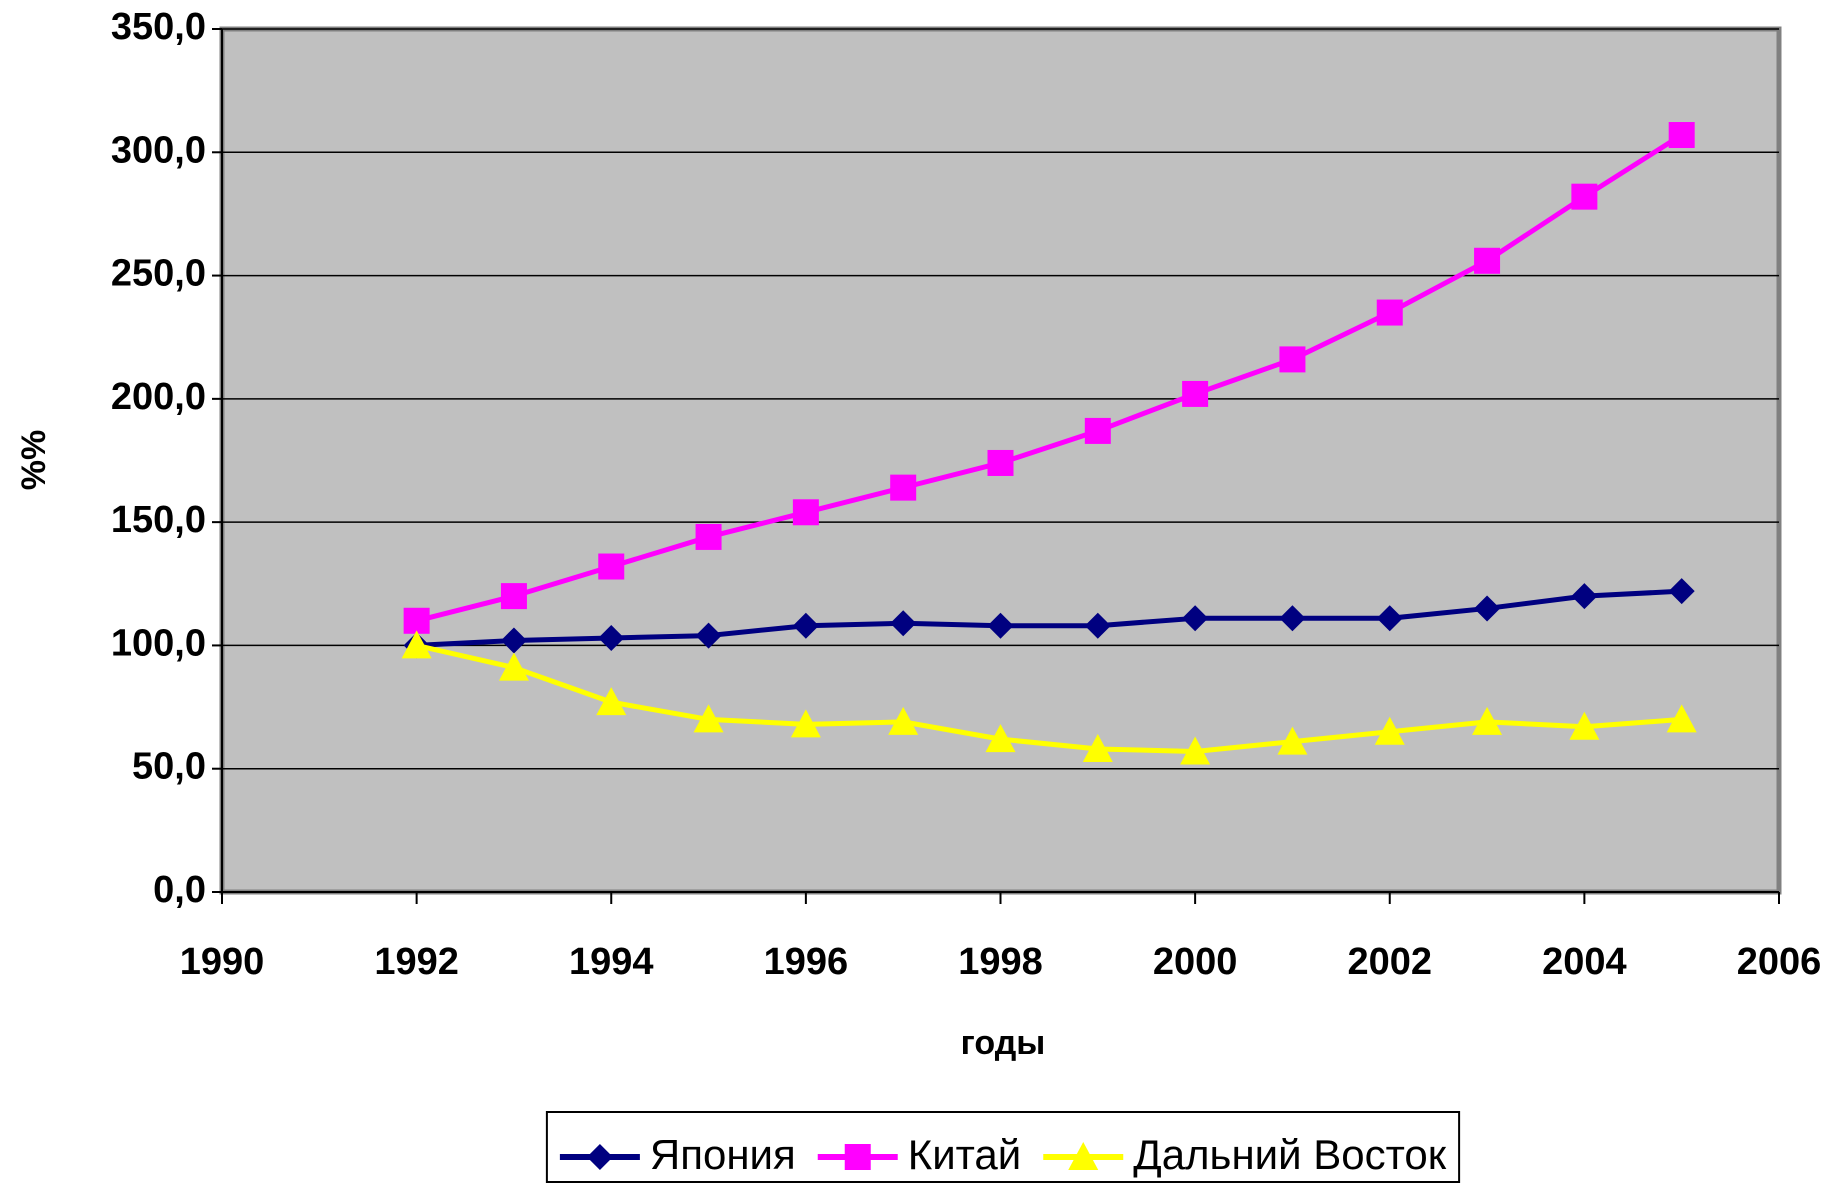  What do you see at coordinates (416, 962) in the screenshot?
I see `x-tick-label: 1992` at bounding box center [416, 962].